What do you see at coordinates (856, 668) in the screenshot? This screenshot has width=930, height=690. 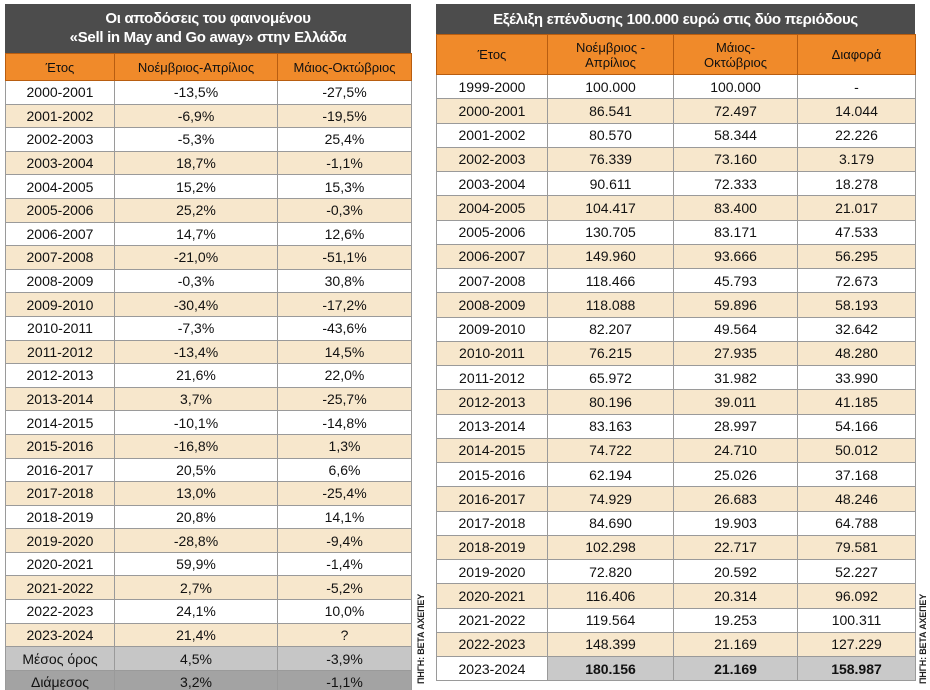 I see `value-cell: 158.987` at bounding box center [856, 668].